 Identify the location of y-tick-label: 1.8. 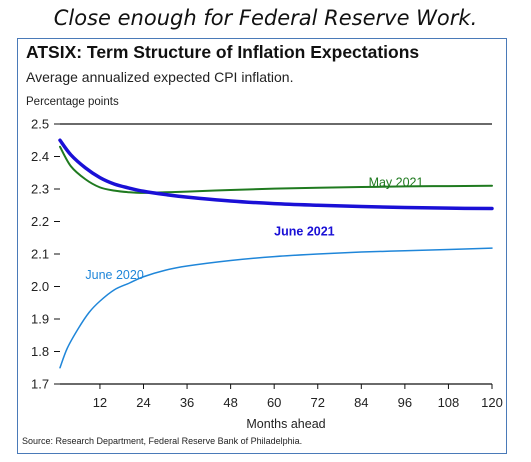
(40, 351).